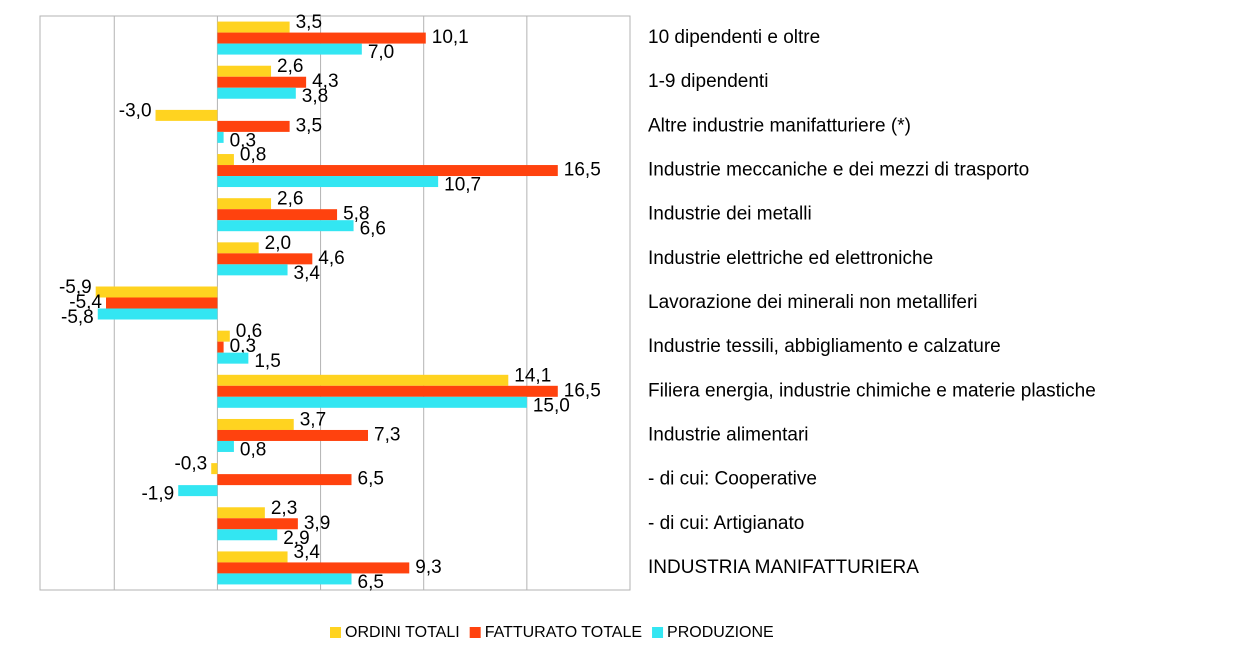 The width and height of the screenshot is (1241, 646). Describe the element at coordinates (532, 375) in the screenshot. I see `value-label: 14,1` at that location.